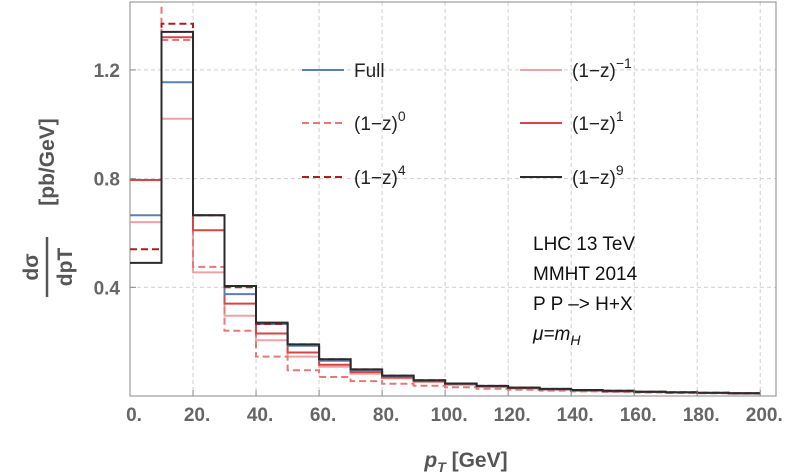 The width and height of the screenshot is (789, 474). What do you see at coordinates (65, 267) in the screenshot?
I see `y-axis-title-denominator: dpT` at bounding box center [65, 267].